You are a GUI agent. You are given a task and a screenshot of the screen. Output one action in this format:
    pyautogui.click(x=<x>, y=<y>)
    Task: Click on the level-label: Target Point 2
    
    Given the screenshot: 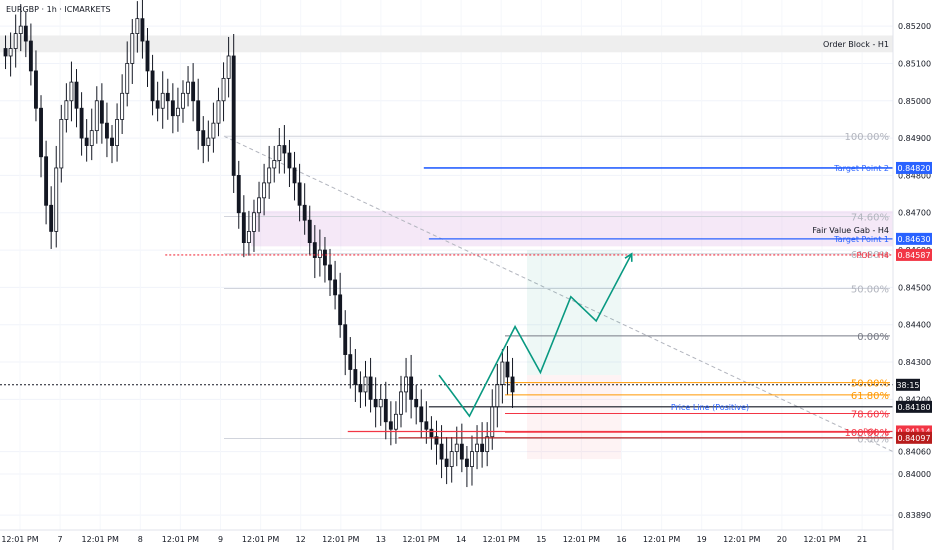 What is the action you would take?
    pyautogui.click(x=861, y=168)
    